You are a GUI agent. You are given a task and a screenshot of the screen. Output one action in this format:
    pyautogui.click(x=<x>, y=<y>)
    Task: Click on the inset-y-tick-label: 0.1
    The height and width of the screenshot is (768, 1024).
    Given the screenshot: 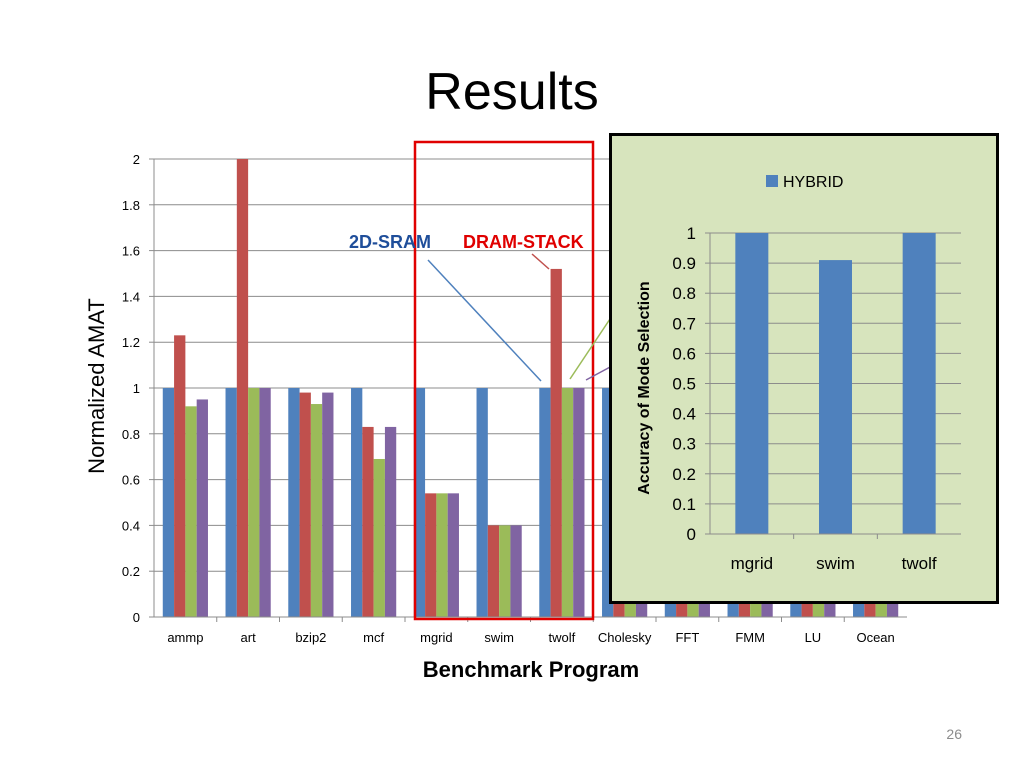 What is the action you would take?
    pyautogui.click(x=684, y=504)
    